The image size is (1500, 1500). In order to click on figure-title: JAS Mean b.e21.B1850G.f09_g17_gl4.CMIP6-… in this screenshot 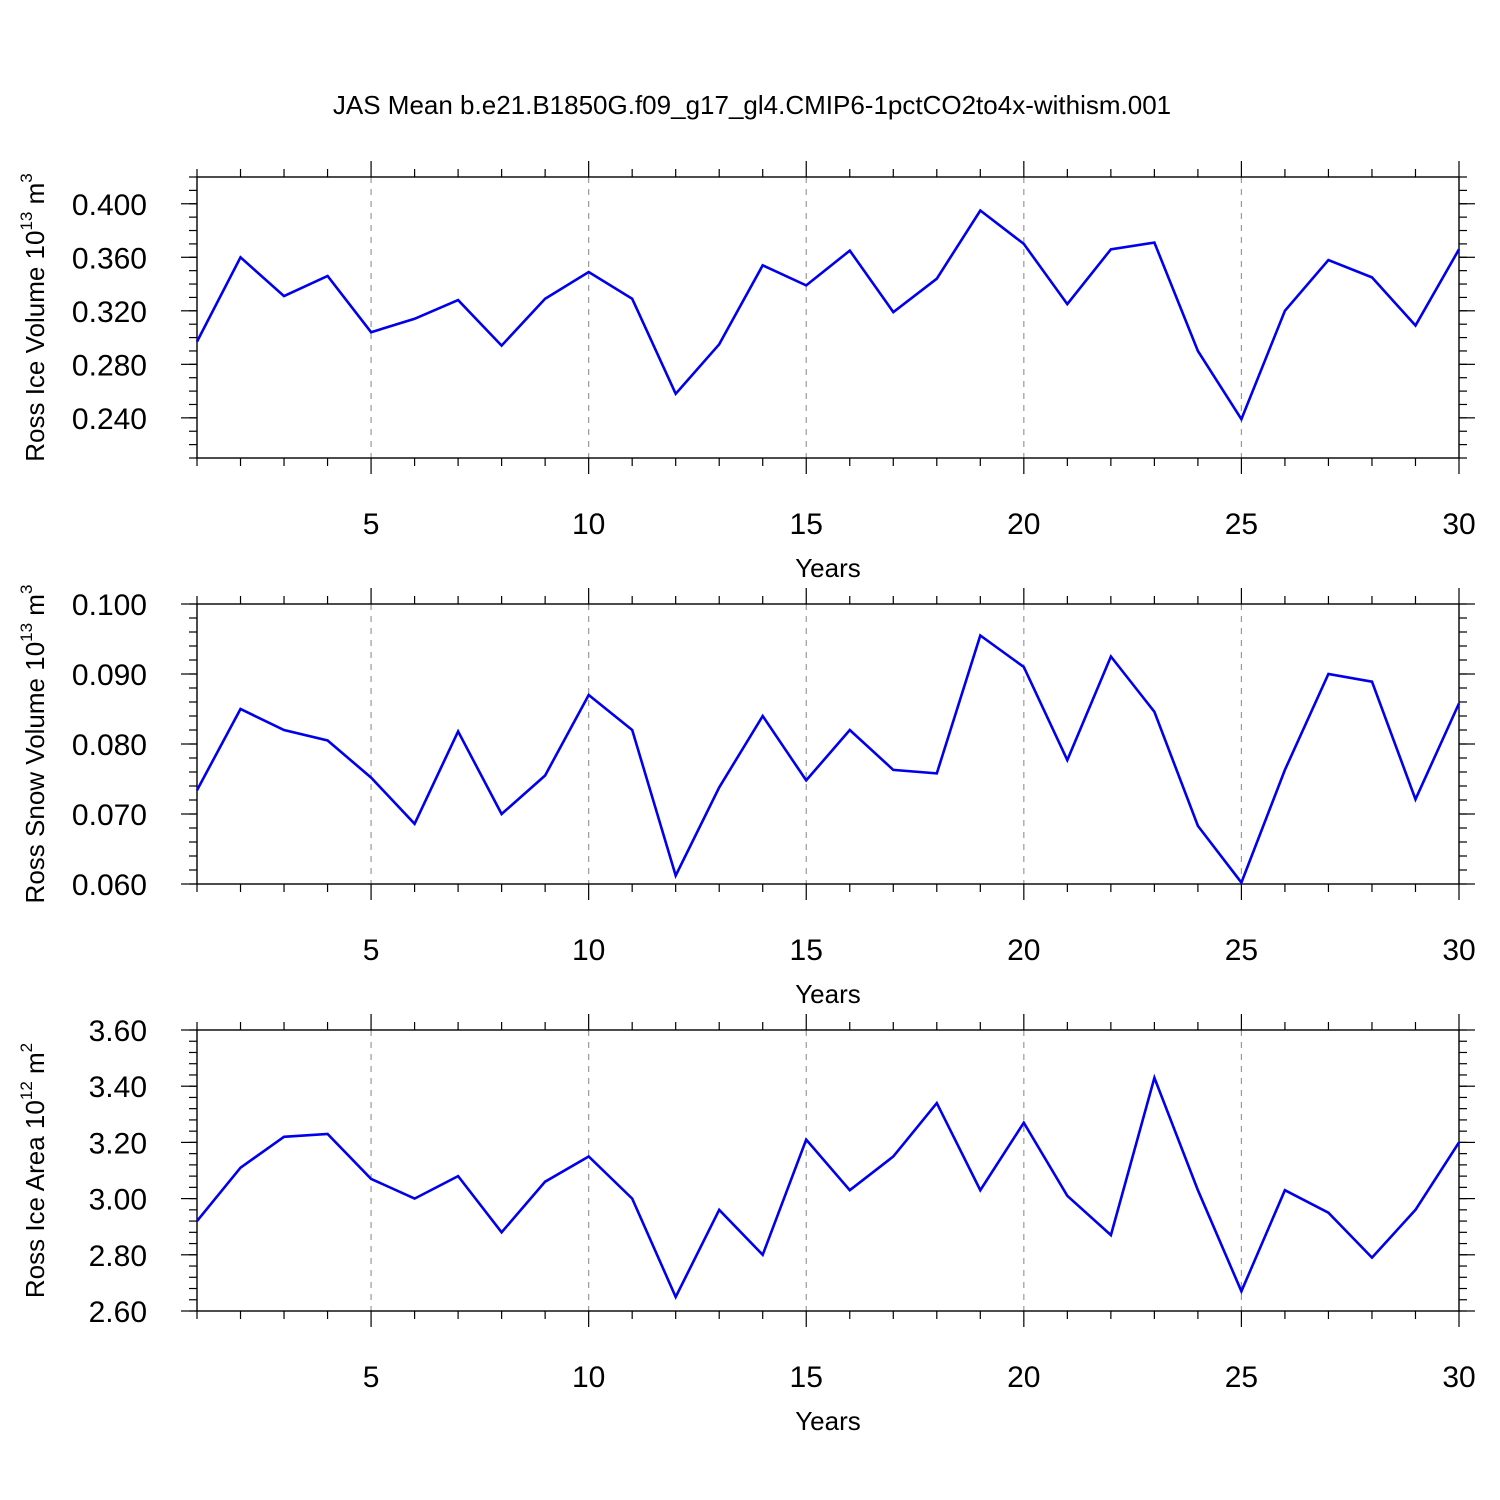, I will do `click(752, 105)`.